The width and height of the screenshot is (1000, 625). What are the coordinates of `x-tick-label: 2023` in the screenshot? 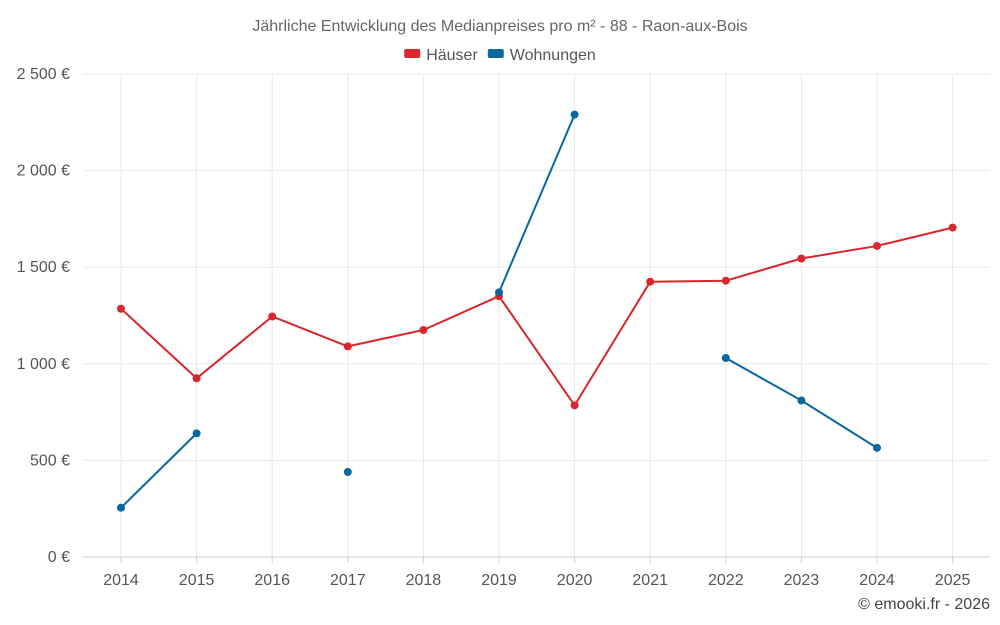 It's located at (802, 580).